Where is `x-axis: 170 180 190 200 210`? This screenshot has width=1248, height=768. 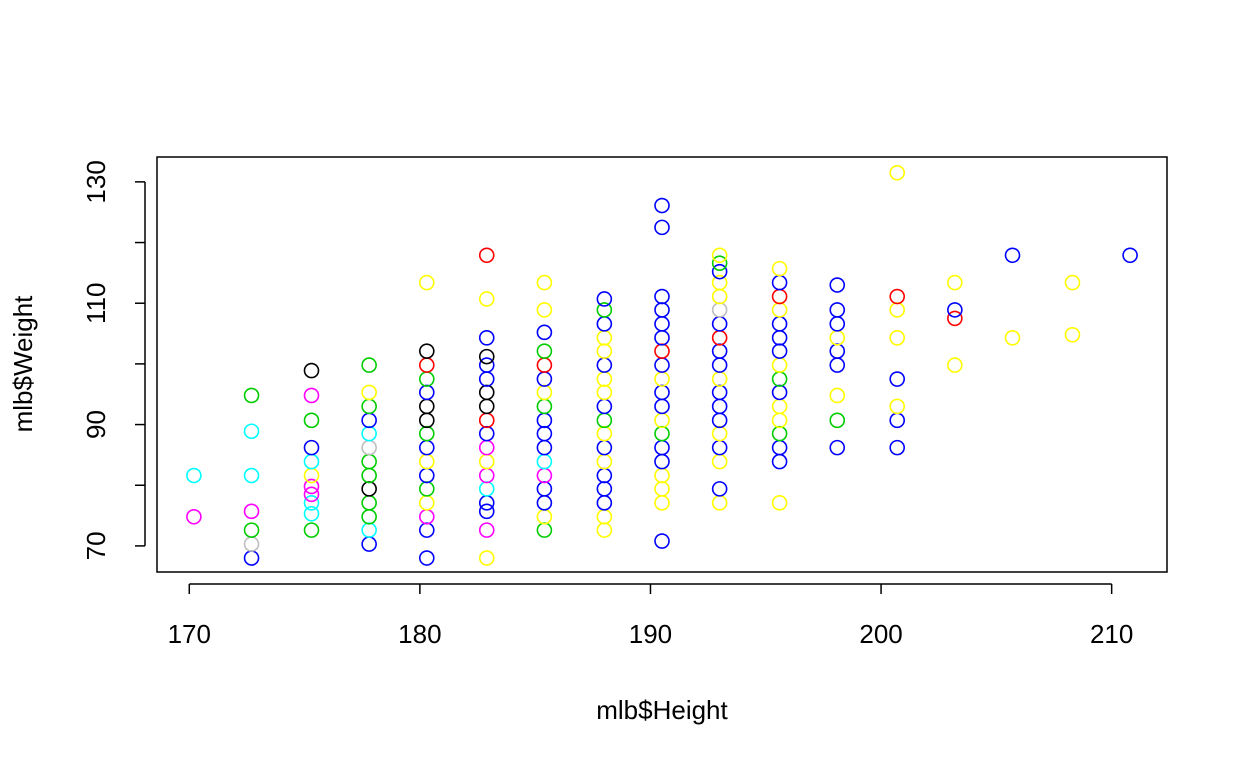
x-axis: 170 180 190 200 210 is located at coordinates (650, 616).